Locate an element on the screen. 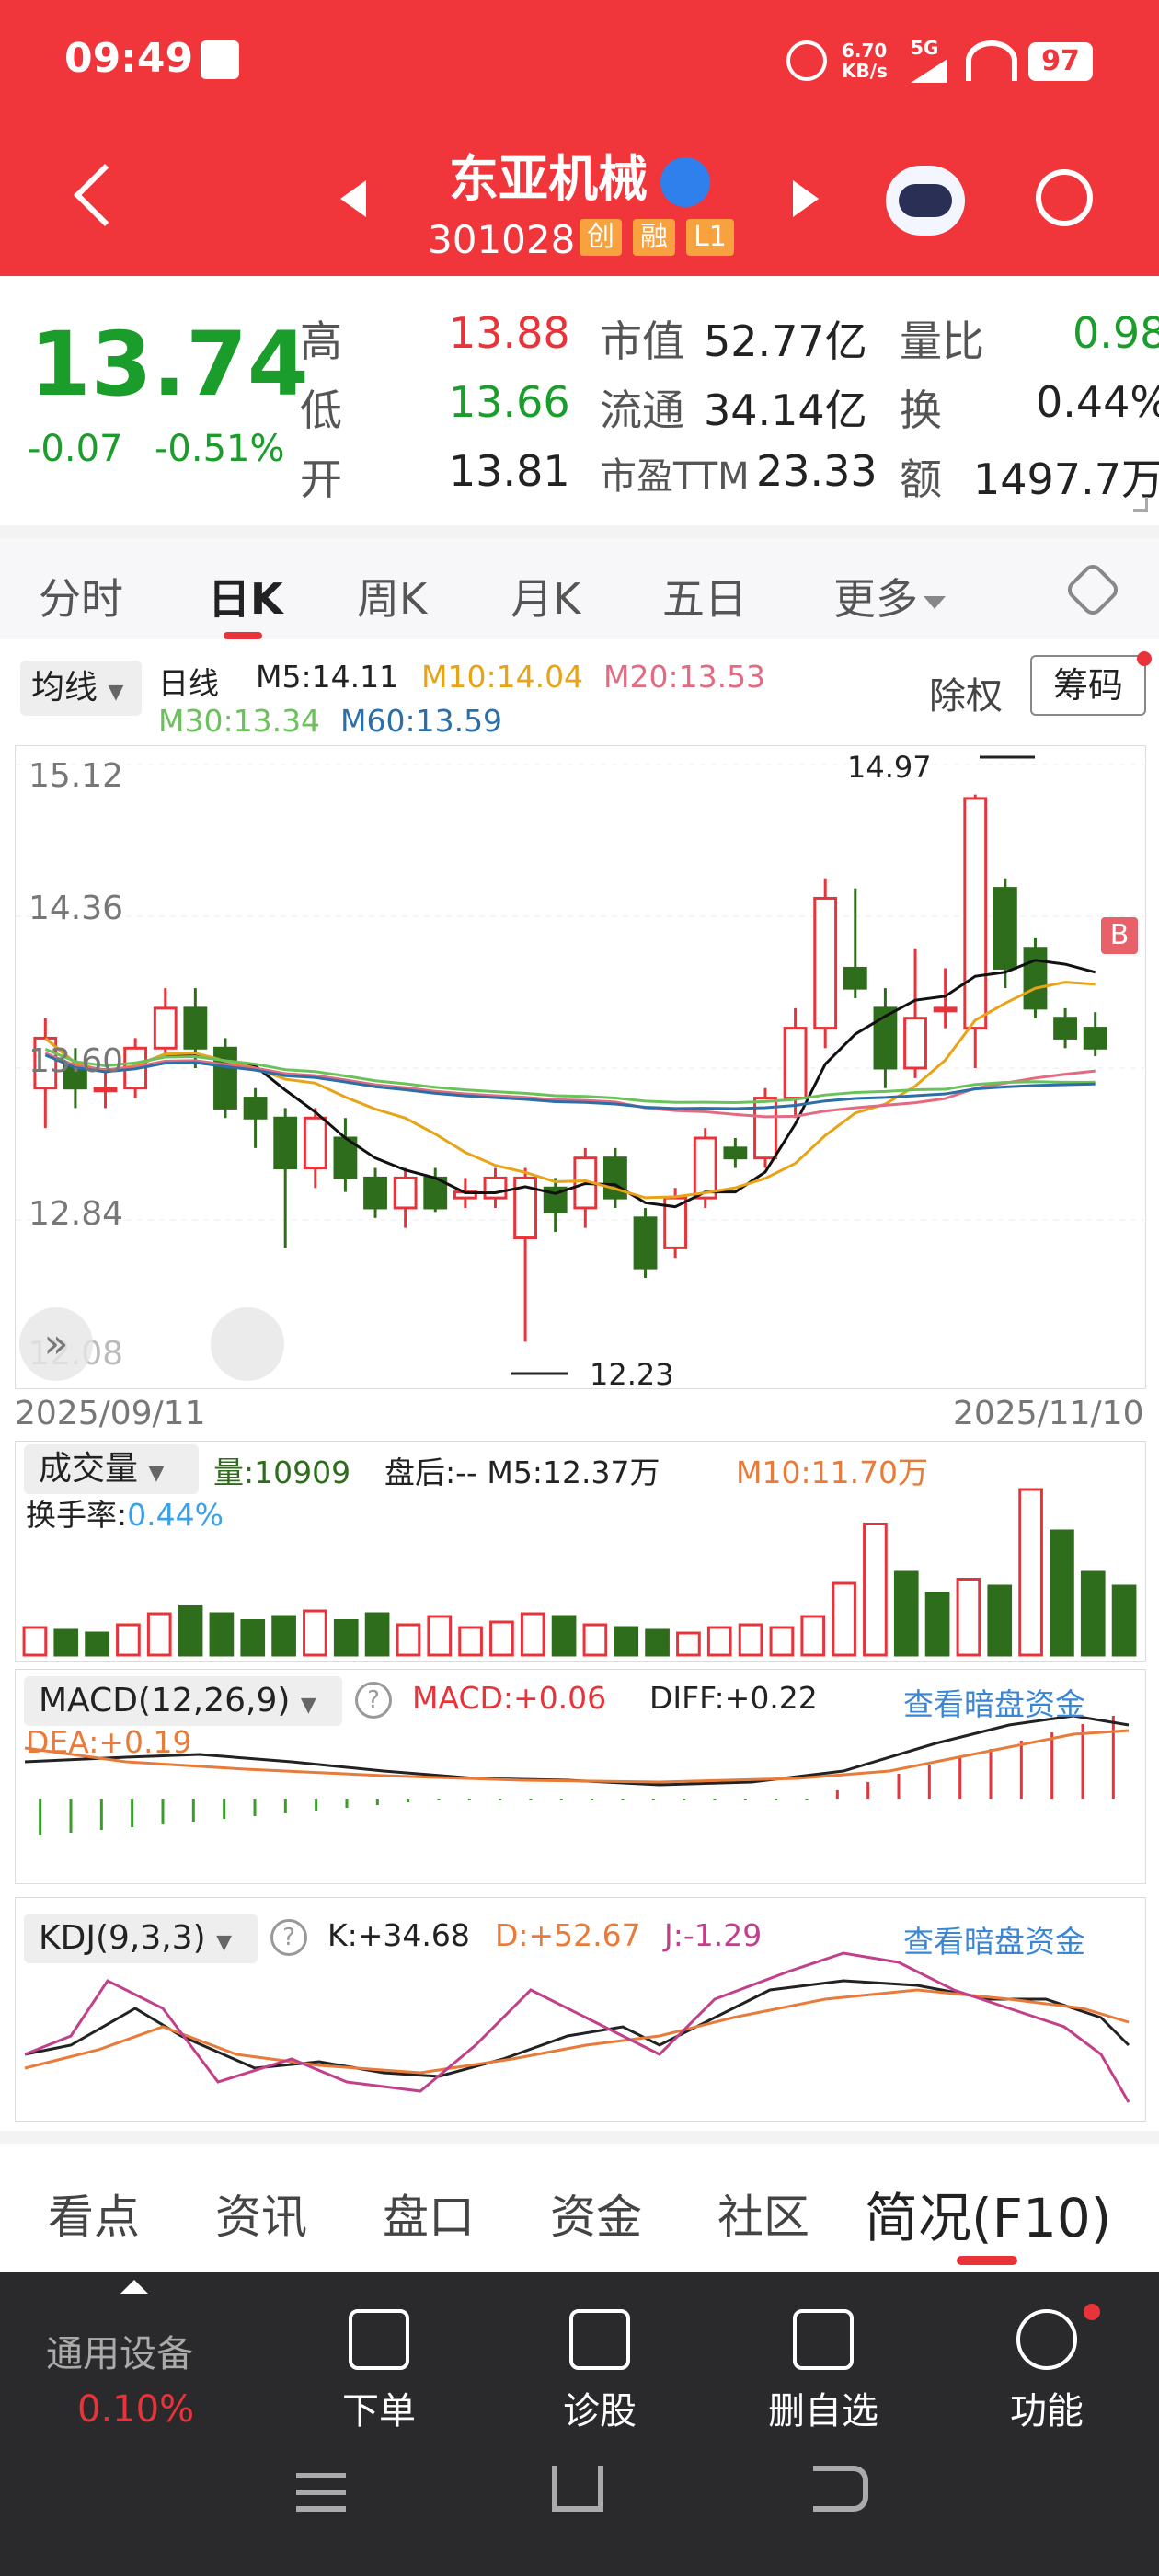 Image resolution: width=1159 pixels, height=2576 pixels. prev-stock-icon is located at coordinates (353, 198).